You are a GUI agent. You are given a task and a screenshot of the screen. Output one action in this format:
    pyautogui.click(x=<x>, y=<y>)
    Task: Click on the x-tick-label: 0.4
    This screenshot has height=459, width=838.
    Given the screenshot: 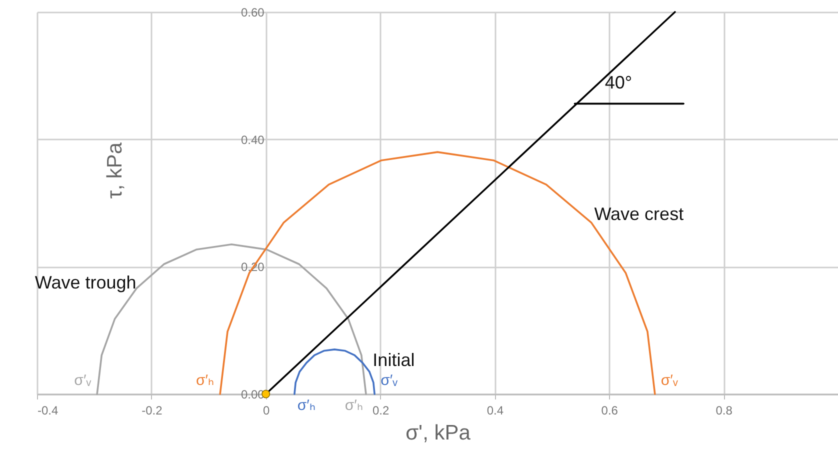 What is the action you would take?
    pyautogui.click(x=495, y=411)
    